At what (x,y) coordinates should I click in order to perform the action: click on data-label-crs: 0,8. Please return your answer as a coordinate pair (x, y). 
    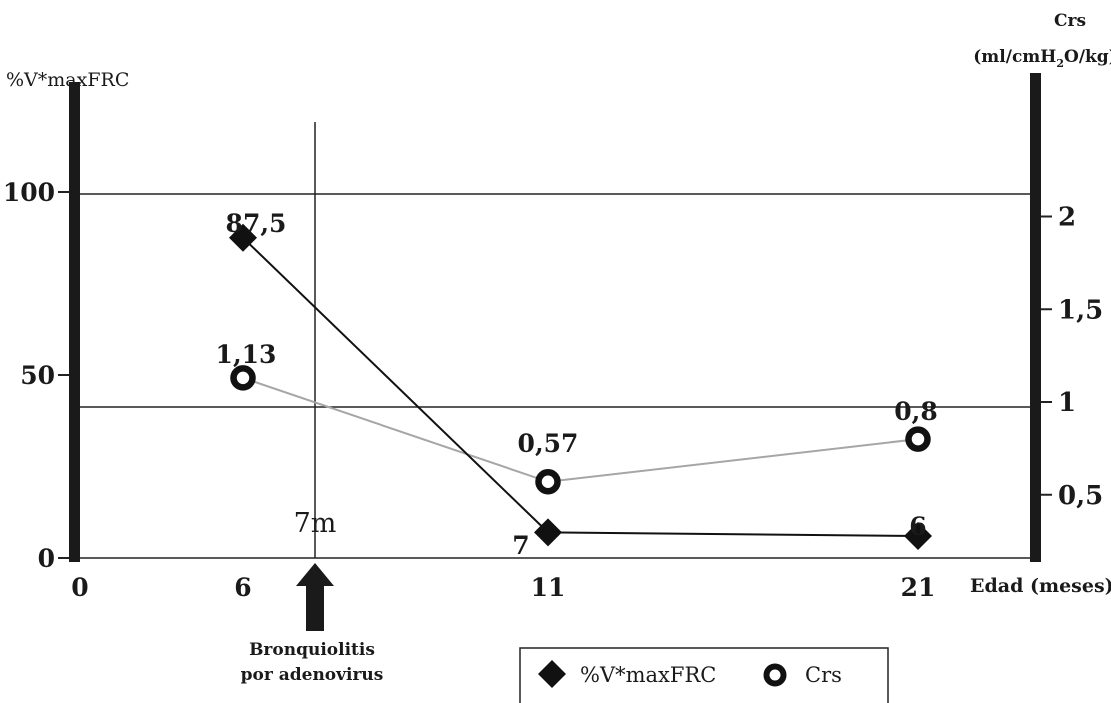
    Looking at the image, I should click on (916, 411).